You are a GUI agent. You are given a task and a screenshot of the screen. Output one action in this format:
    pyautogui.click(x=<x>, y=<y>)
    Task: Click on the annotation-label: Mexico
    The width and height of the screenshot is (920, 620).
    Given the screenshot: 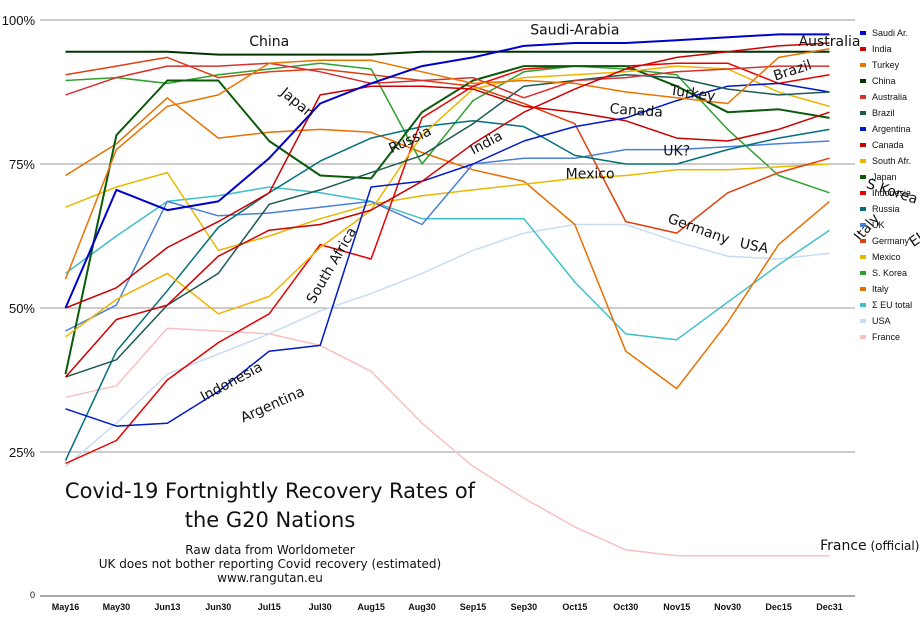 What is the action you would take?
    pyautogui.click(x=590, y=174)
    